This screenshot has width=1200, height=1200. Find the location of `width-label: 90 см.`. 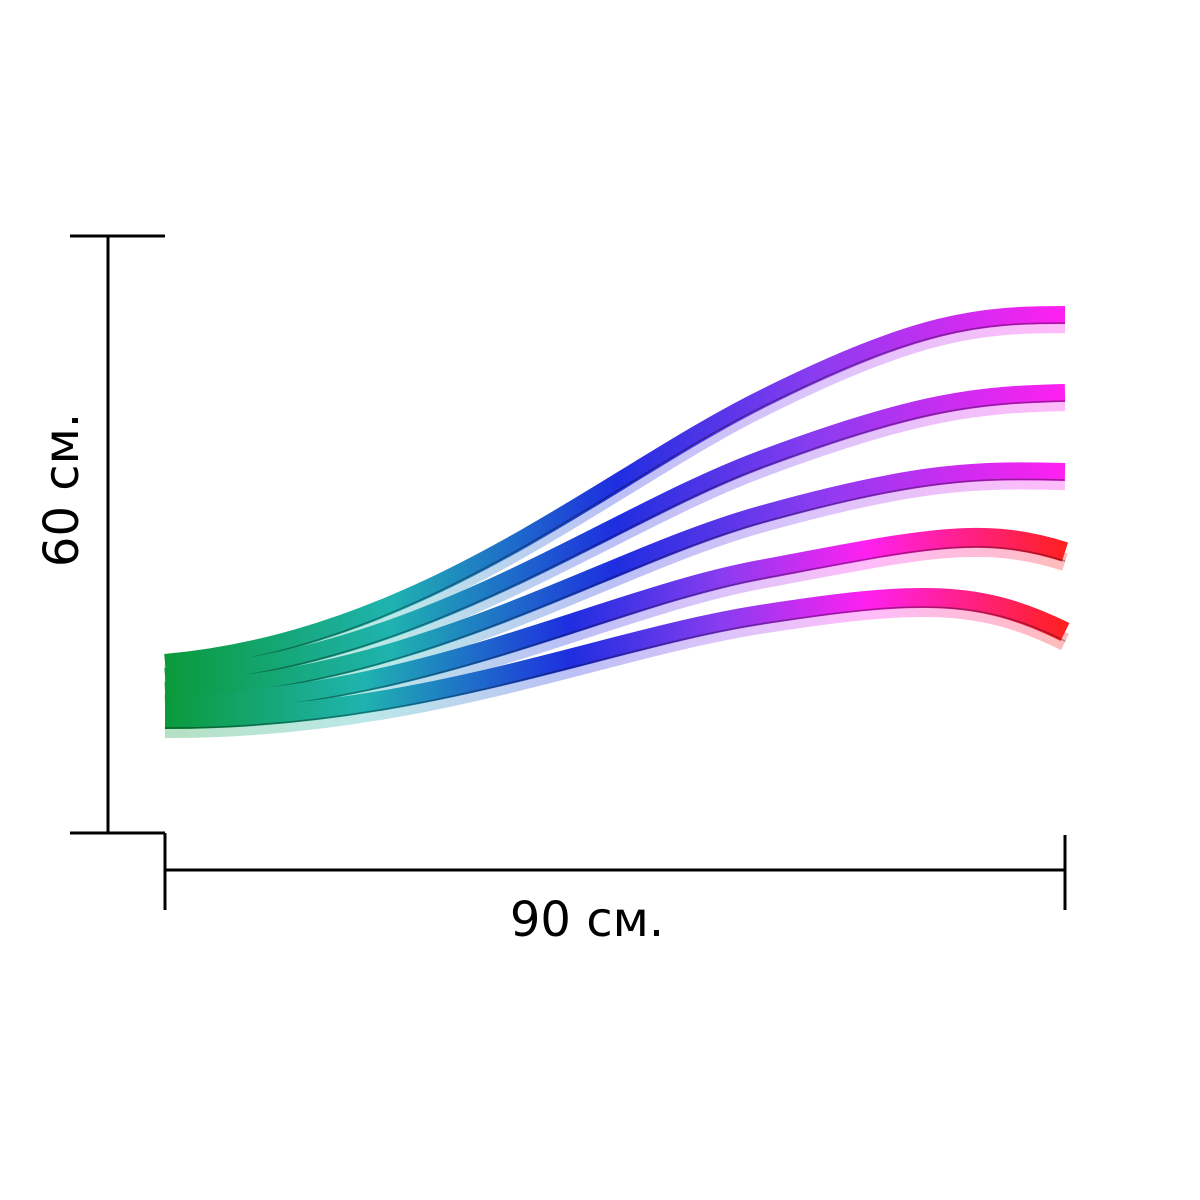

width-label: 90 см. is located at coordinates (587, 920).